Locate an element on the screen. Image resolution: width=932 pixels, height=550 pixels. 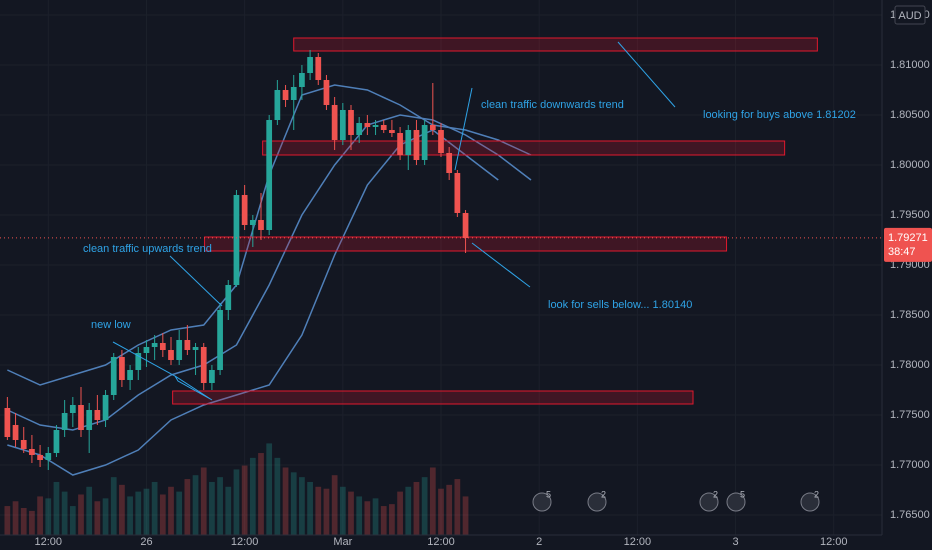
y-tick-label: 1.77000 is located at coordinates (910, 465).